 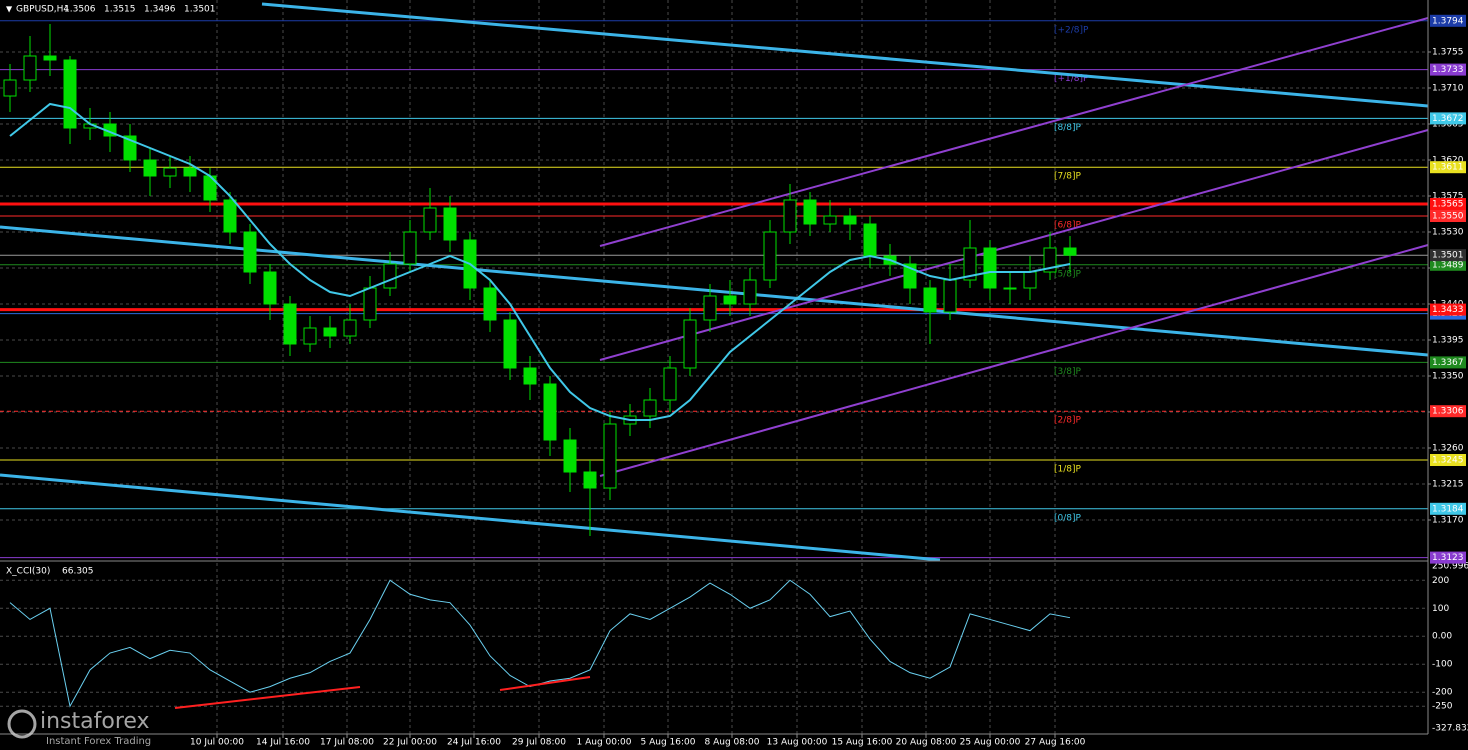 I want to click on sr-label: 1.3565, so click(x=1448, y=205).